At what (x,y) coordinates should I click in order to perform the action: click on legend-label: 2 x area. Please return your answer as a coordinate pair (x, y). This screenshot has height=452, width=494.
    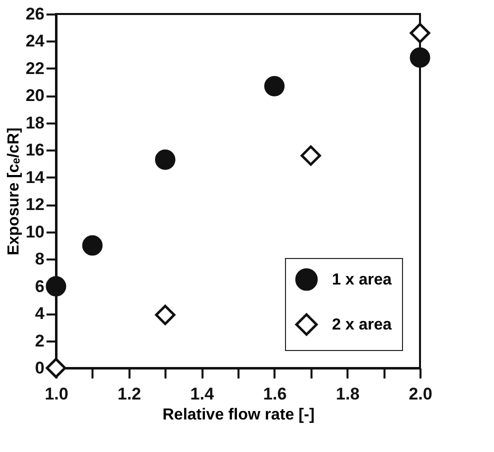
    Looking at the image, I should click on (362, 325).